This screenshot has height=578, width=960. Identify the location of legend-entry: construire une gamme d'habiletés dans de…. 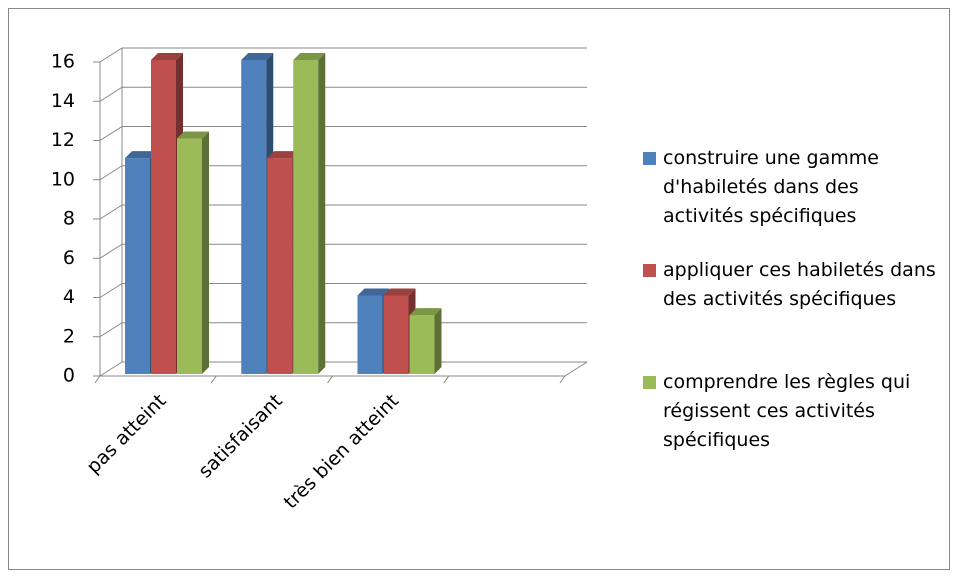
(793, 187).